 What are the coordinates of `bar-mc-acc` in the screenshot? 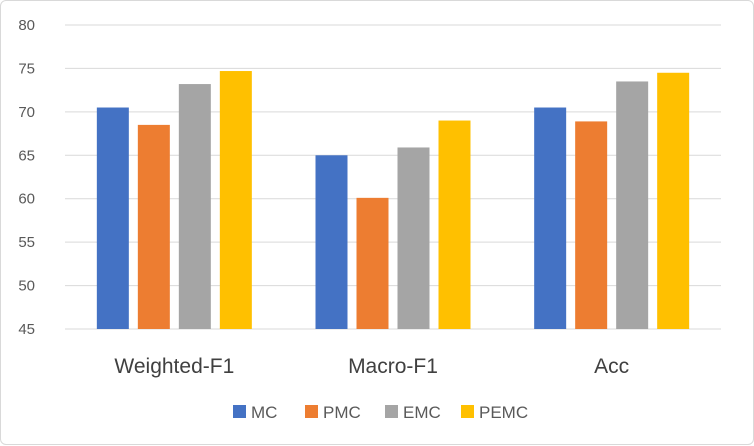 It's located at (550, 218).